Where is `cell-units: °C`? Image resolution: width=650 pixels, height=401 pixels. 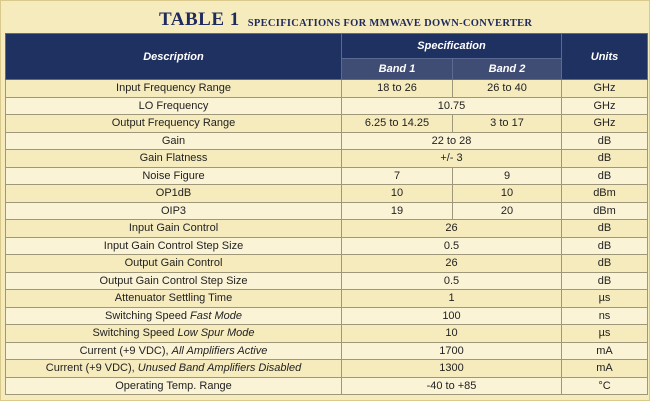 cell-units: °C is located at coordinates (604, 385).